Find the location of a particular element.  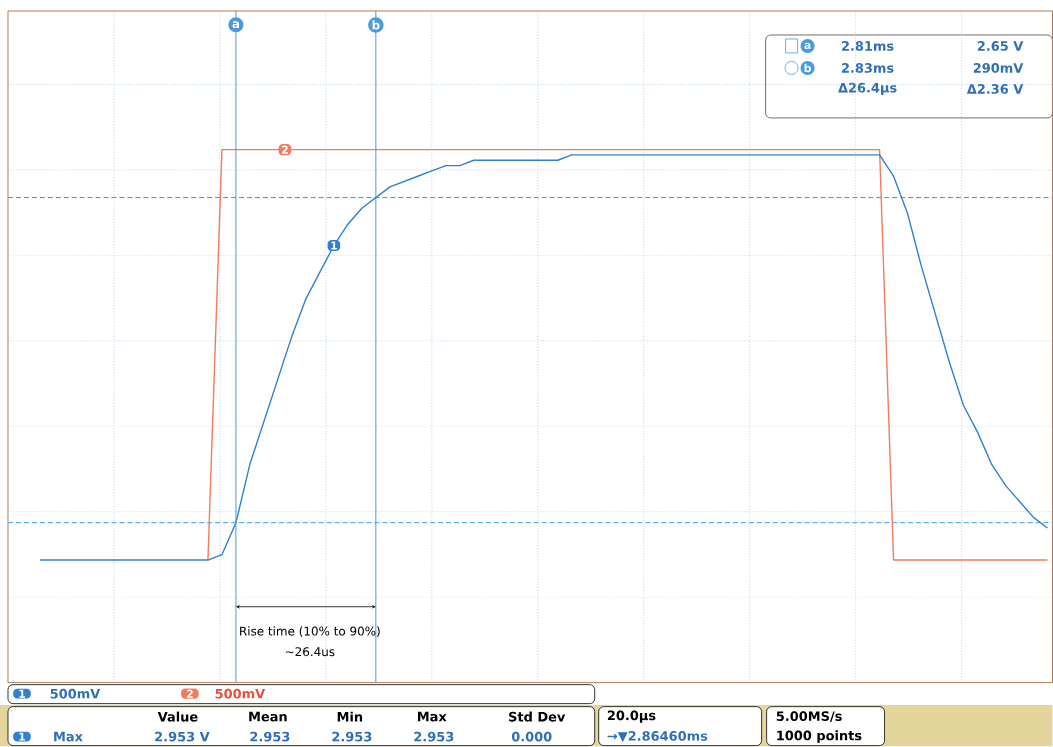

text: Min is located at coordinates (350, 716).